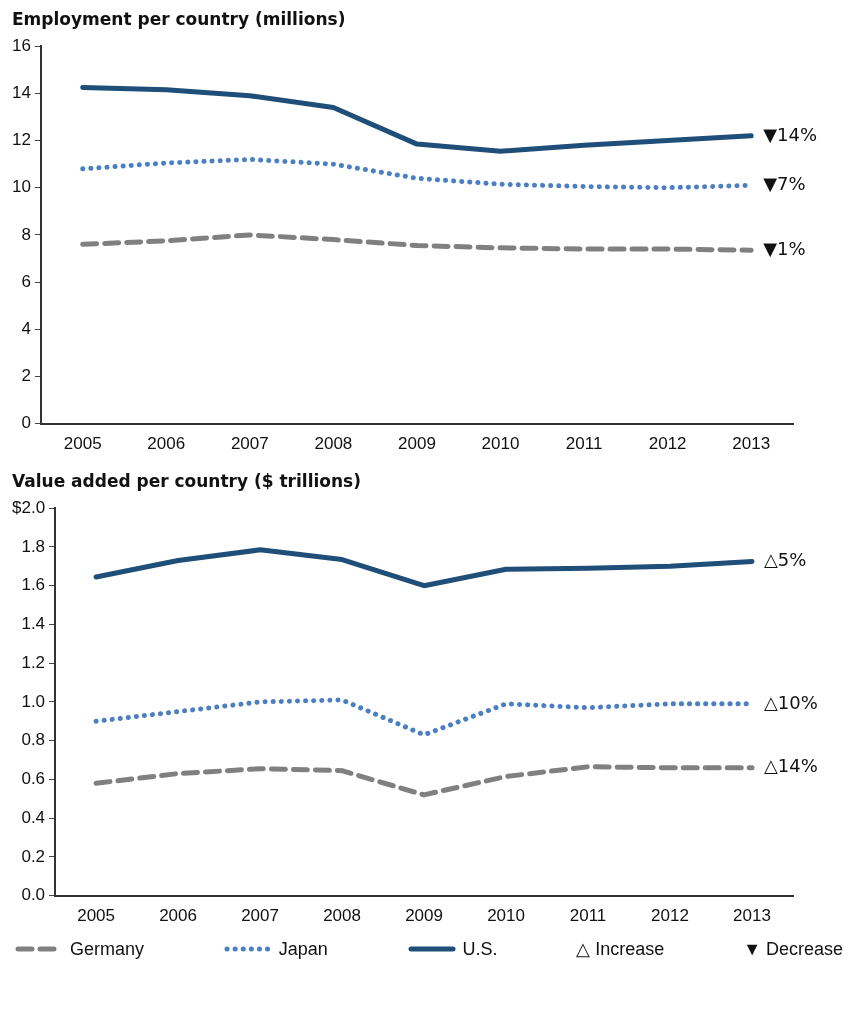 This screenshot has width=855, height=1031. I want to click on y-tick-label: 10, so click(21, 187).